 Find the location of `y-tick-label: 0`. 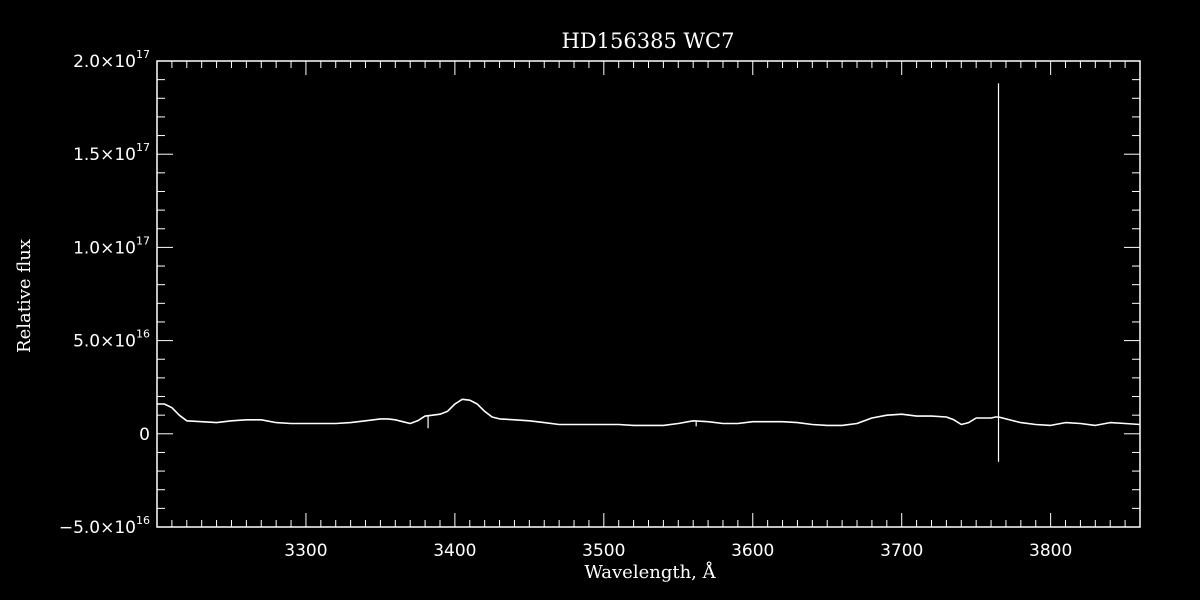

y-tick-label: 0 is located at coordinates (144, 435).